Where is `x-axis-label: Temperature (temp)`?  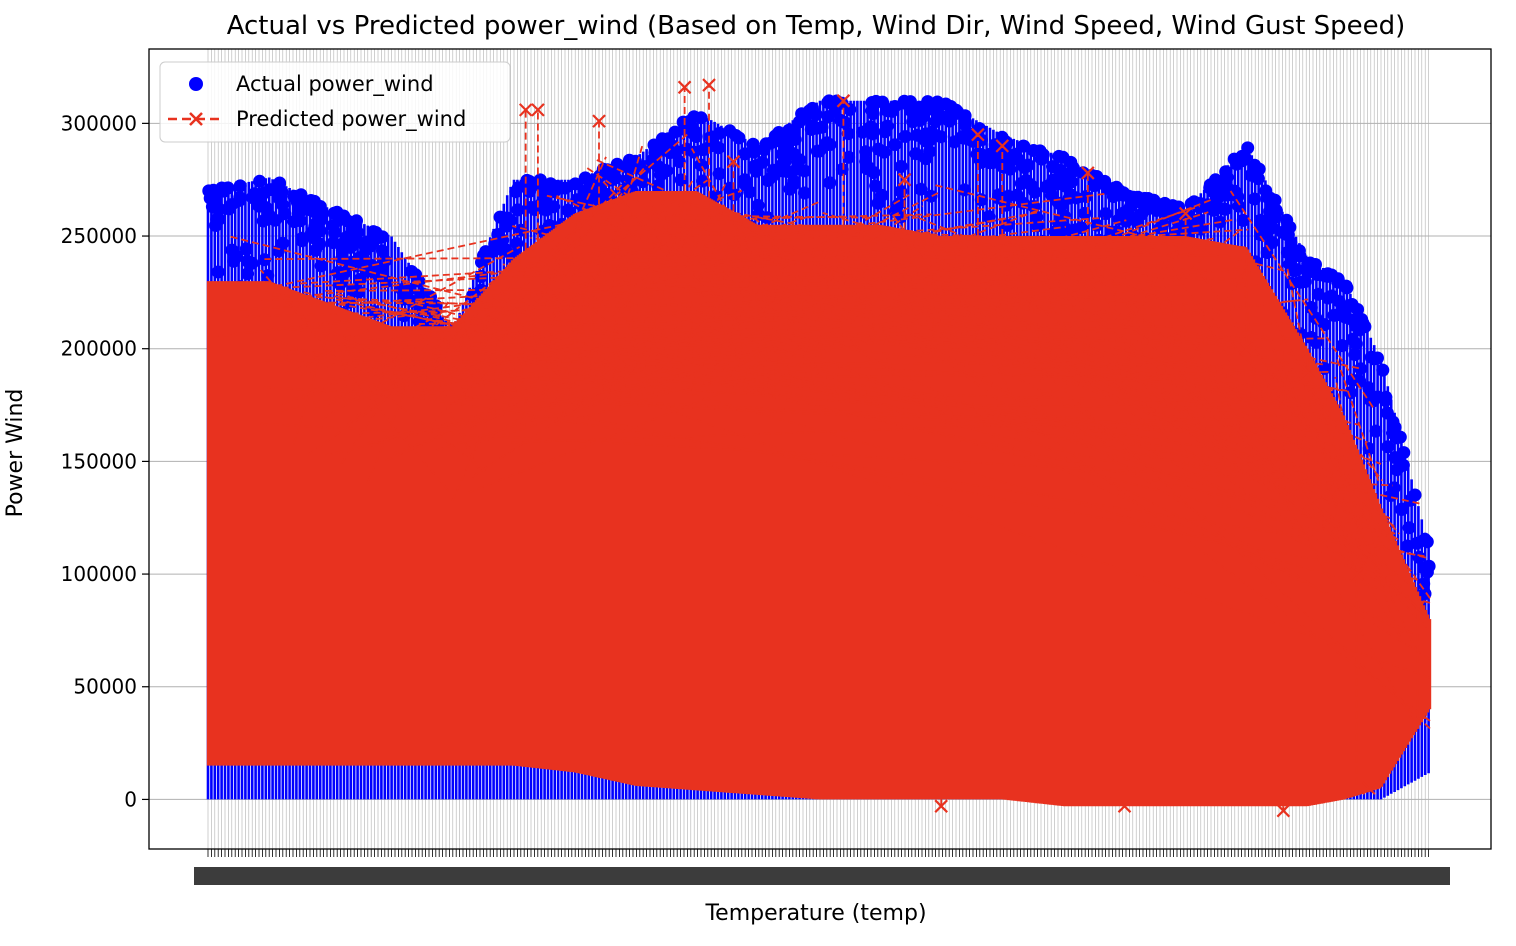 x-axis-label: Temperature (temp) is located at coordinates (815, 913).